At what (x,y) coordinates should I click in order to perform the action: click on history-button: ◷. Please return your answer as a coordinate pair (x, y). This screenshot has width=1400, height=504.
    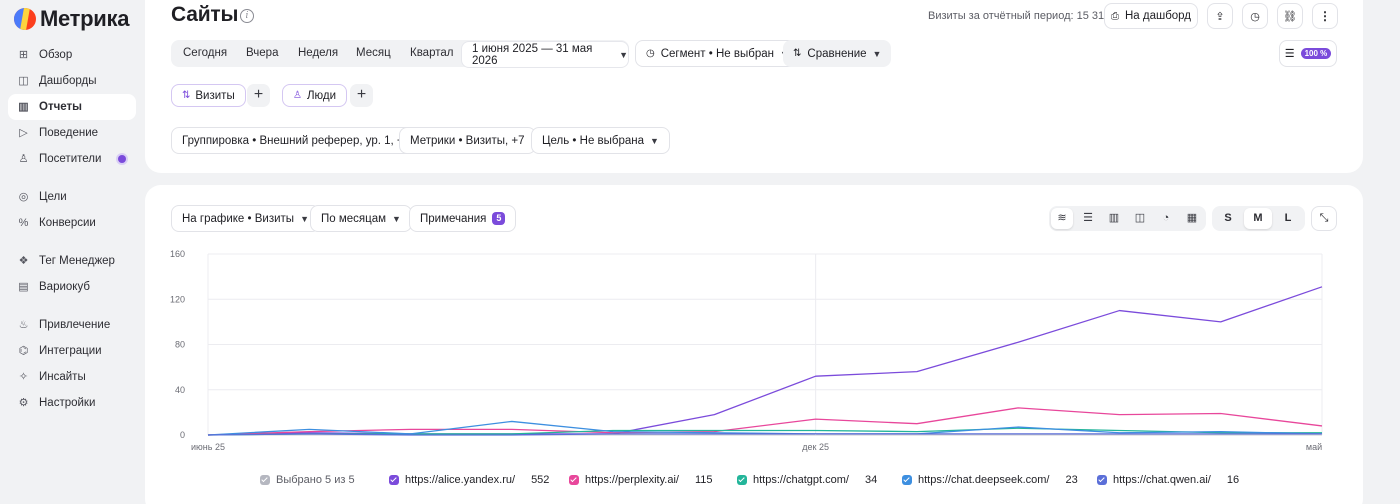
    Looking at the image, I should click on (1255, 16).